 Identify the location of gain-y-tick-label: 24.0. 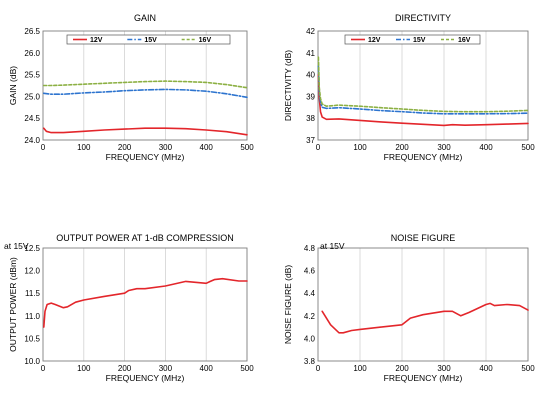
(32, 140).